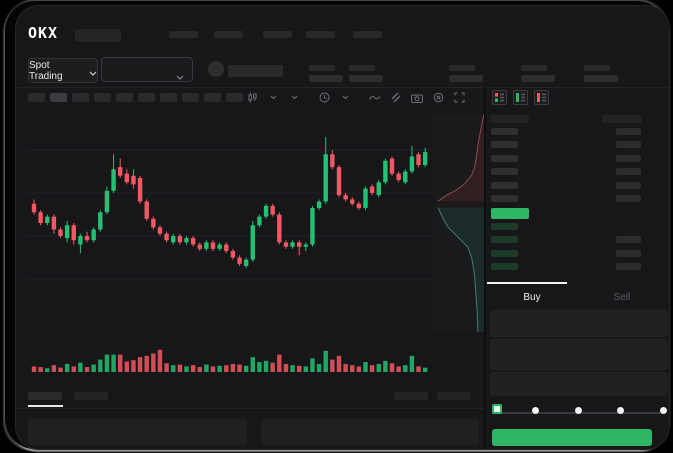  What do you see at coordinates (527, 283) in the screenshot?
I see `active-tab-underline` at bounding box center [527, 283].